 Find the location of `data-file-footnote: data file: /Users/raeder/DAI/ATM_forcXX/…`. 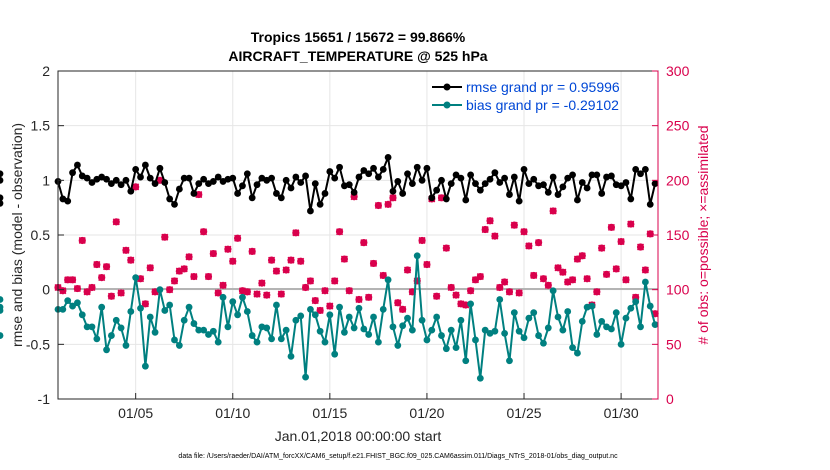

data-file-footnote: data file: /Users/raeder/DAI/ATM_forcXX/… is located at coordinates (398, 456).